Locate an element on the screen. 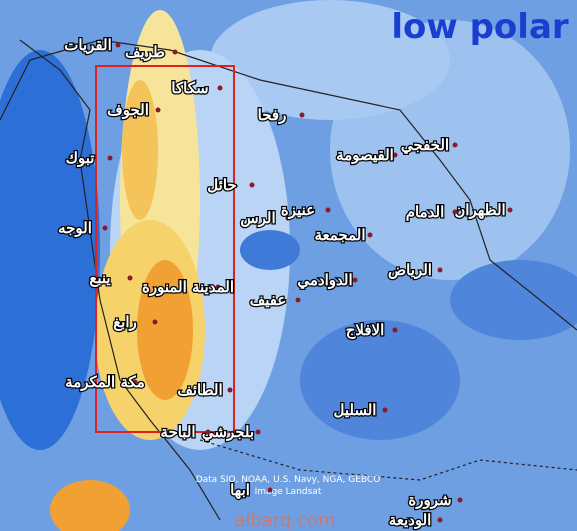  city-label: ينبع is located at coordinates (99, 278).